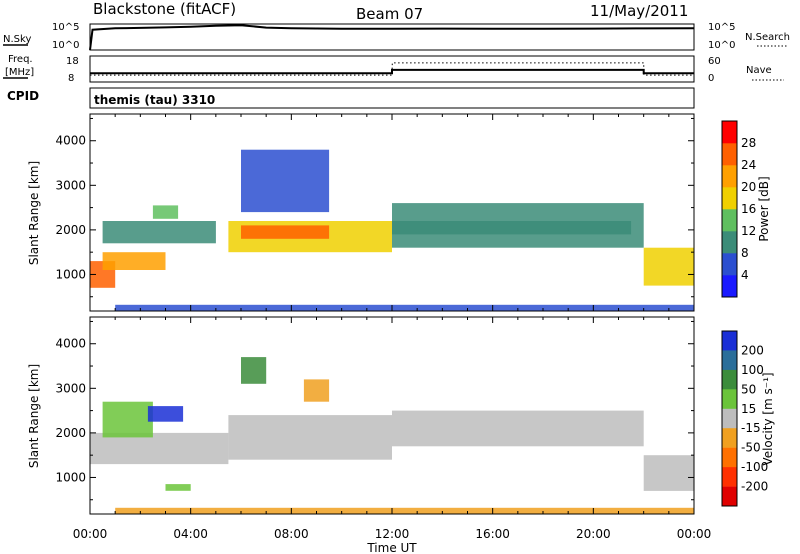 This screenshot has height=554, width=800. Describe the element at coordinates (70, 185) in the screenshot. I see `power-y-tick-label-2: 3000` at that location.